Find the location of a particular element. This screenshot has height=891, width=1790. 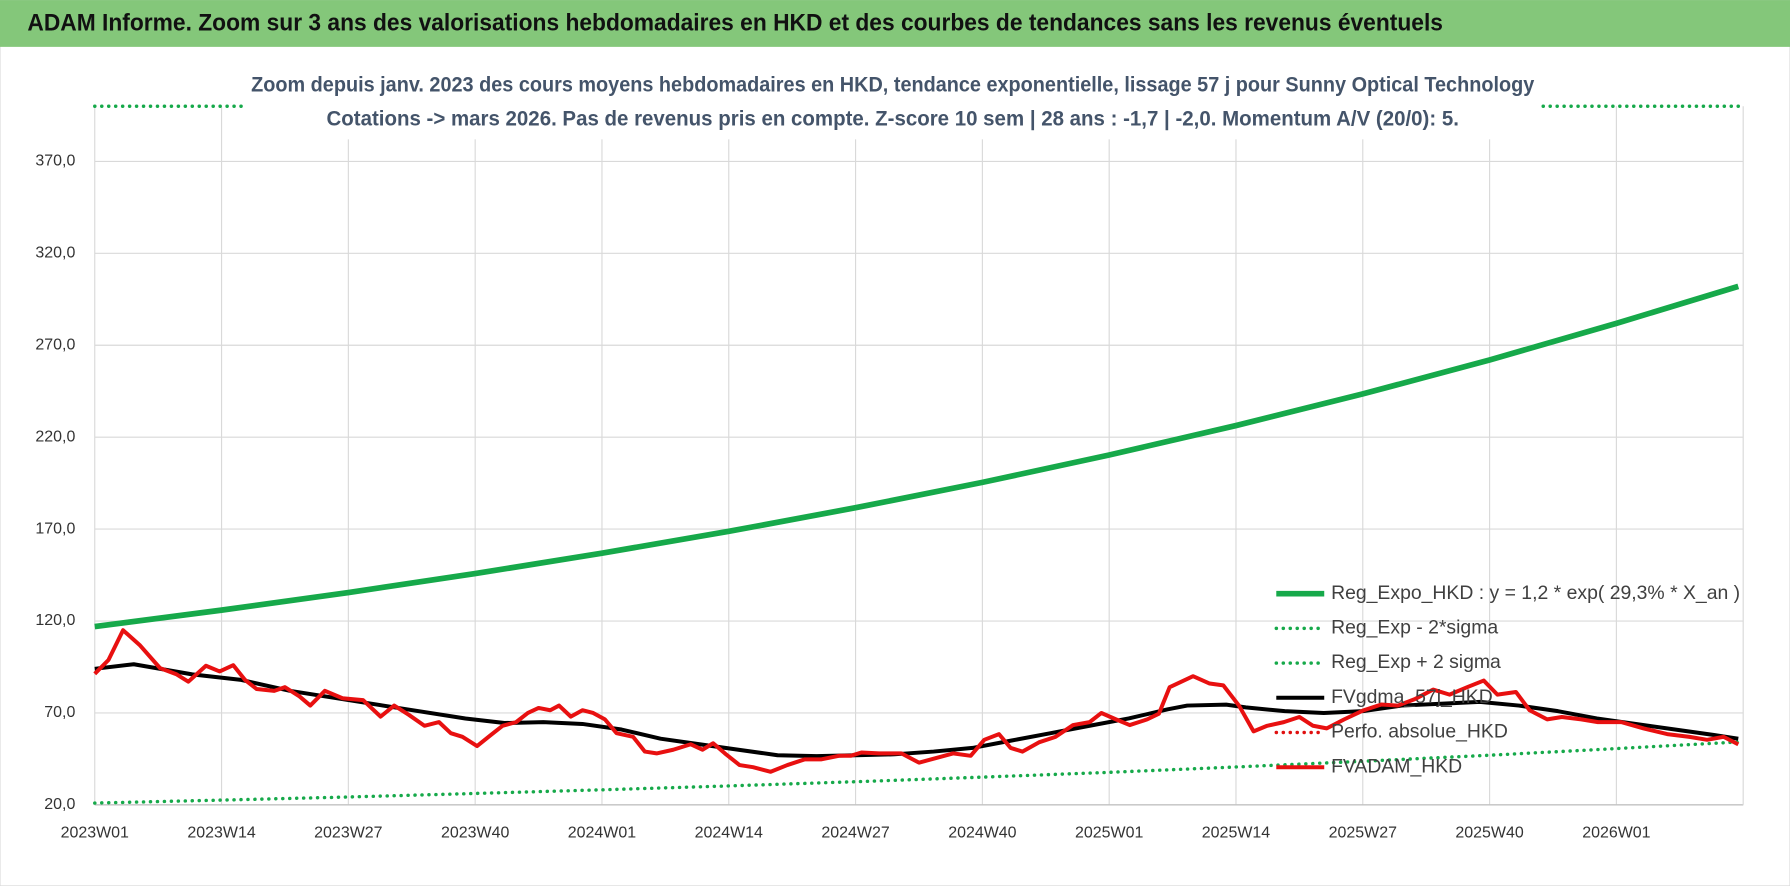

x-tick-label: 2023W14 is located at coordinates (221, 833).